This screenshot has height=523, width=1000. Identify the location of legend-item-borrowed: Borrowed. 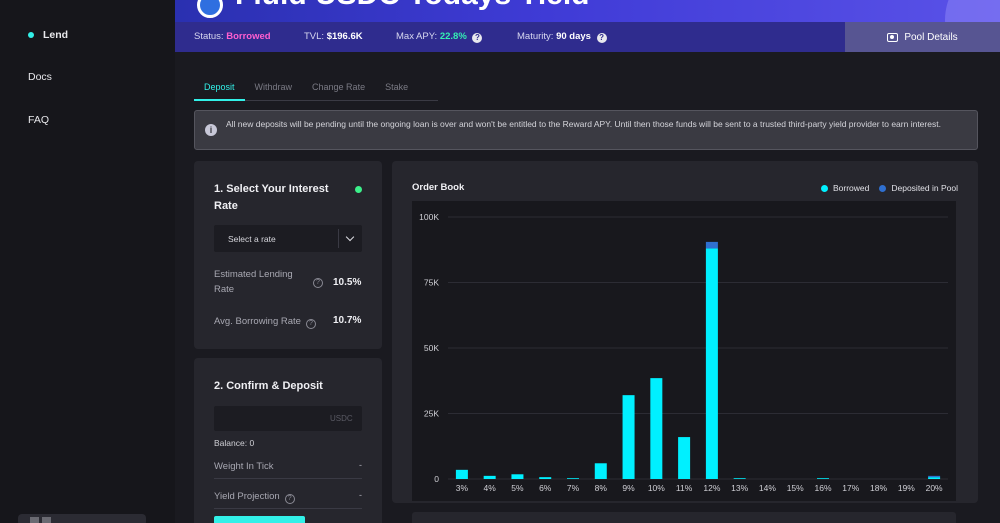
(844, 188).